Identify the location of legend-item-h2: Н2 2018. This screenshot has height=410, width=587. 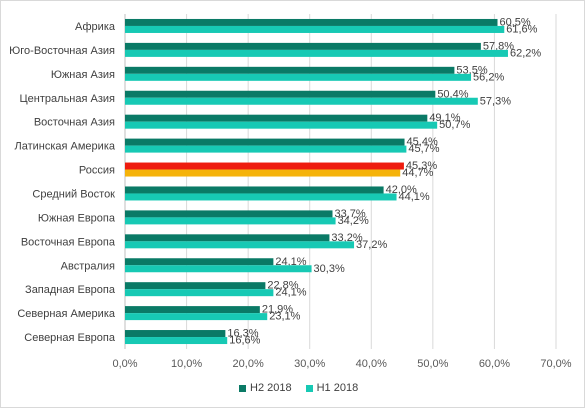
(265, 388).